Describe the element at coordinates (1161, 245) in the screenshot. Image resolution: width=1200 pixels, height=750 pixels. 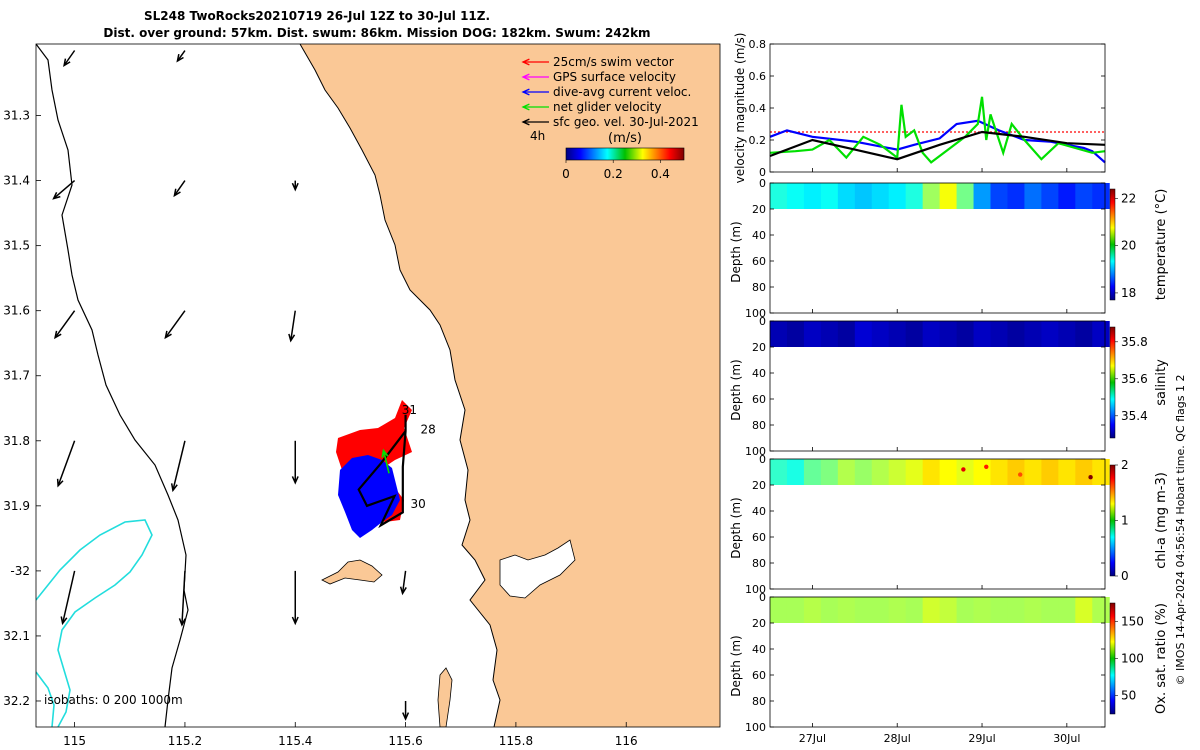
I see `colorbar-label: temperature (°C)` at that location.